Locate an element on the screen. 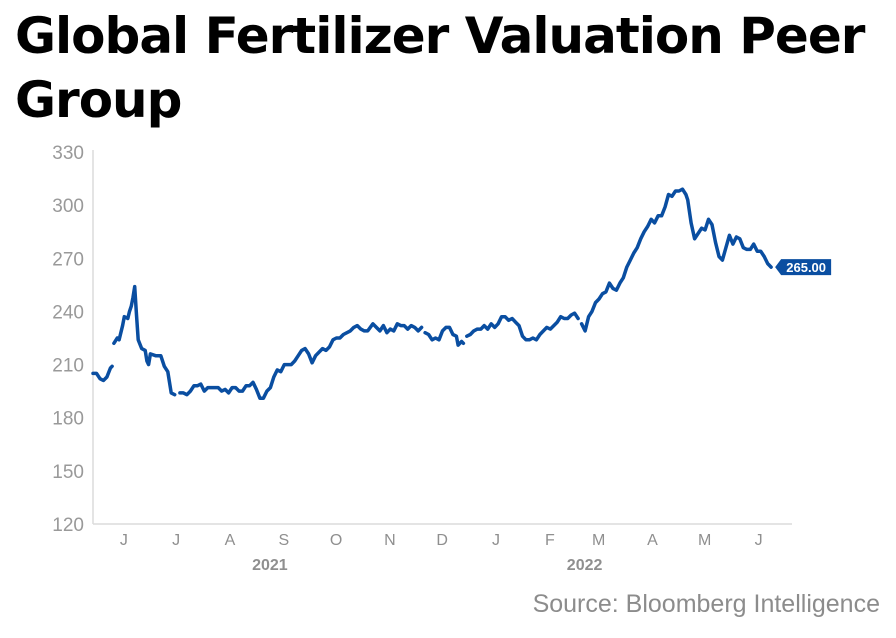 Image resolution: width=896 pixels, height=638 pixels. last-value-text: 265.00 is located at coordinates (806, 267).